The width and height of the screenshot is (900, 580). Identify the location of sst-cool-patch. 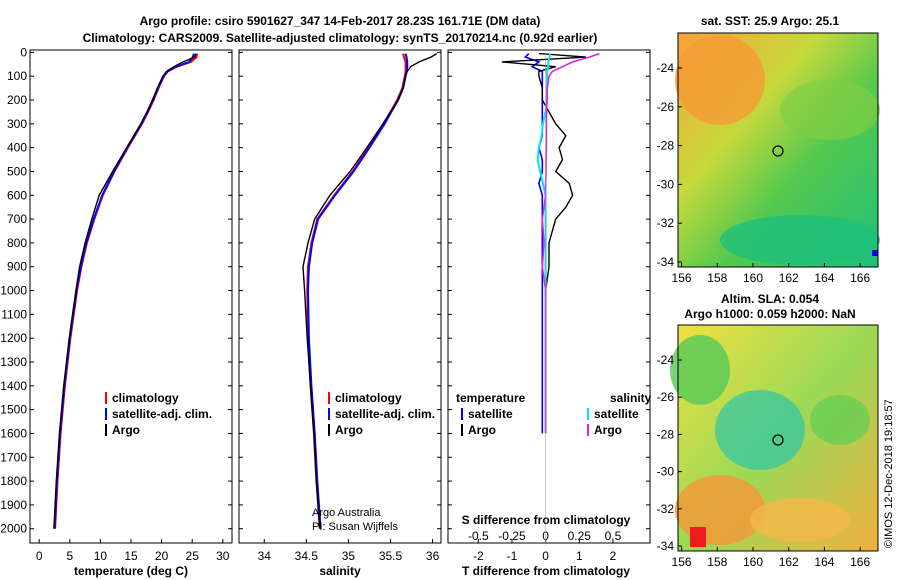
(800, 240).